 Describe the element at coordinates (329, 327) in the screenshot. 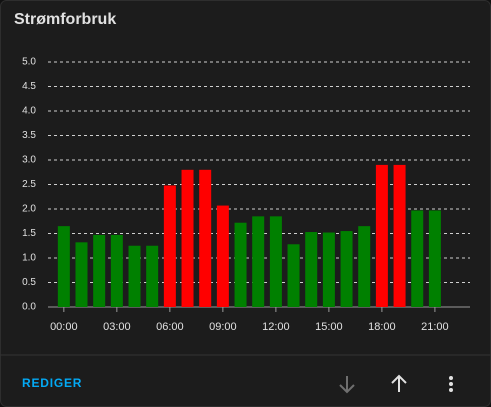

I see `x-tick-label: 15:00` at that location.